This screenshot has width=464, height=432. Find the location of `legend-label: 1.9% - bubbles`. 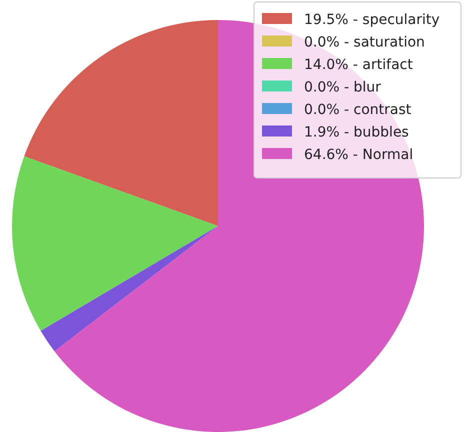

legend-label: 1.9% - bubbles is located at coordinates (356, 132).